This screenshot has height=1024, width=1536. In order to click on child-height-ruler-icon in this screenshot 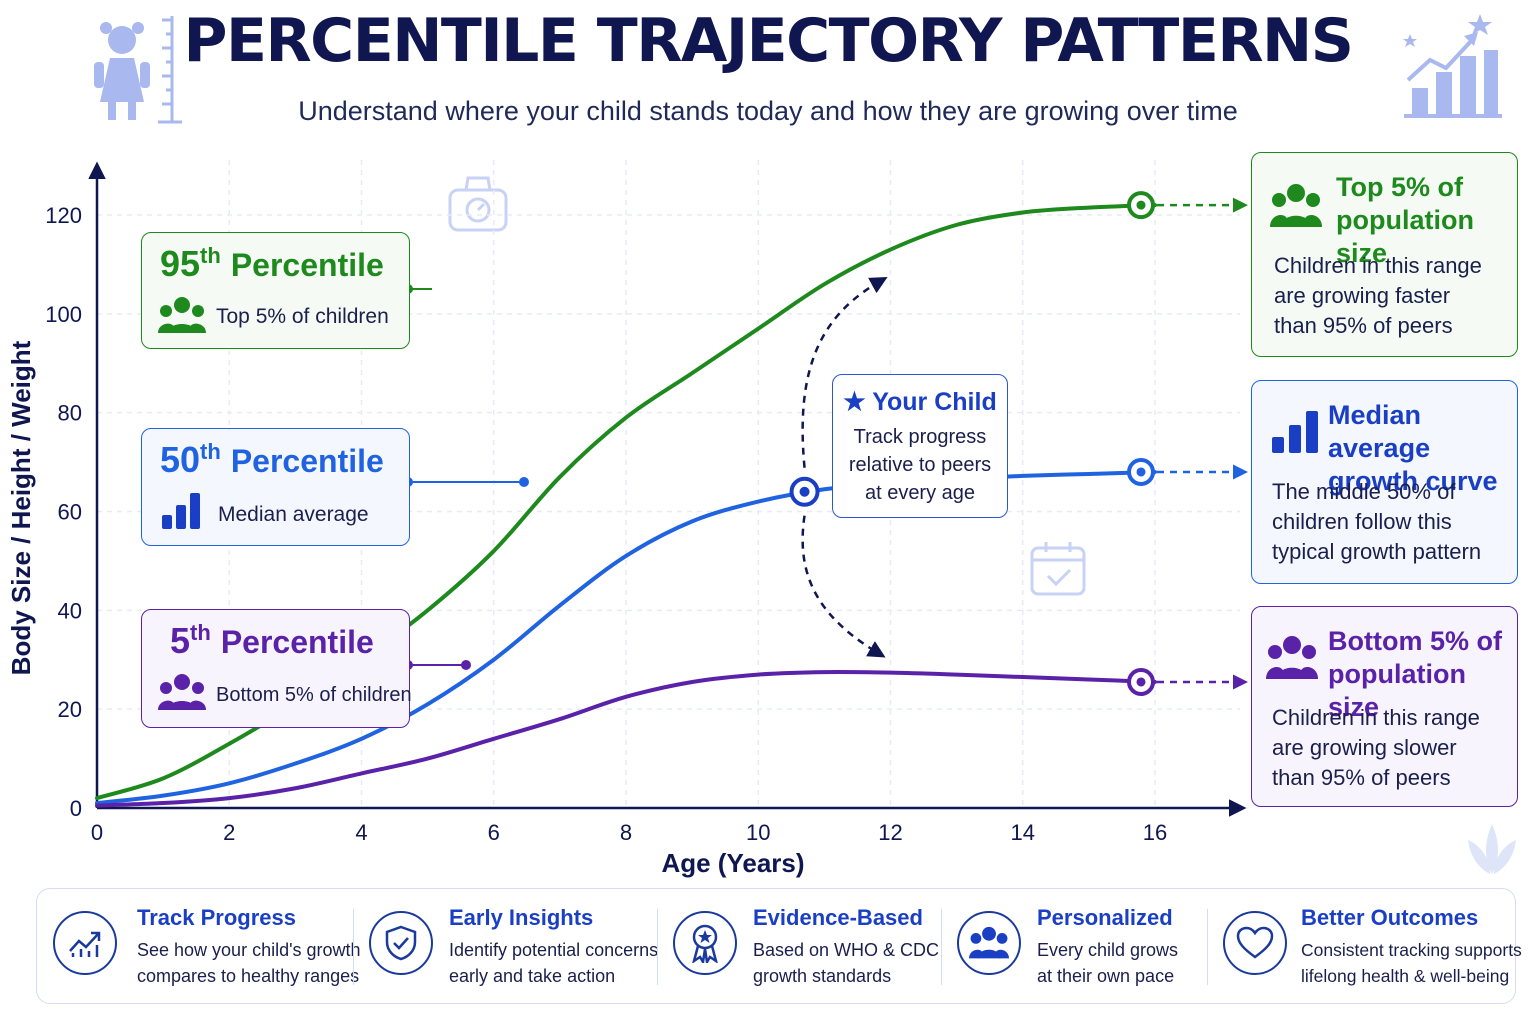, I will do `click(138, 70)`.